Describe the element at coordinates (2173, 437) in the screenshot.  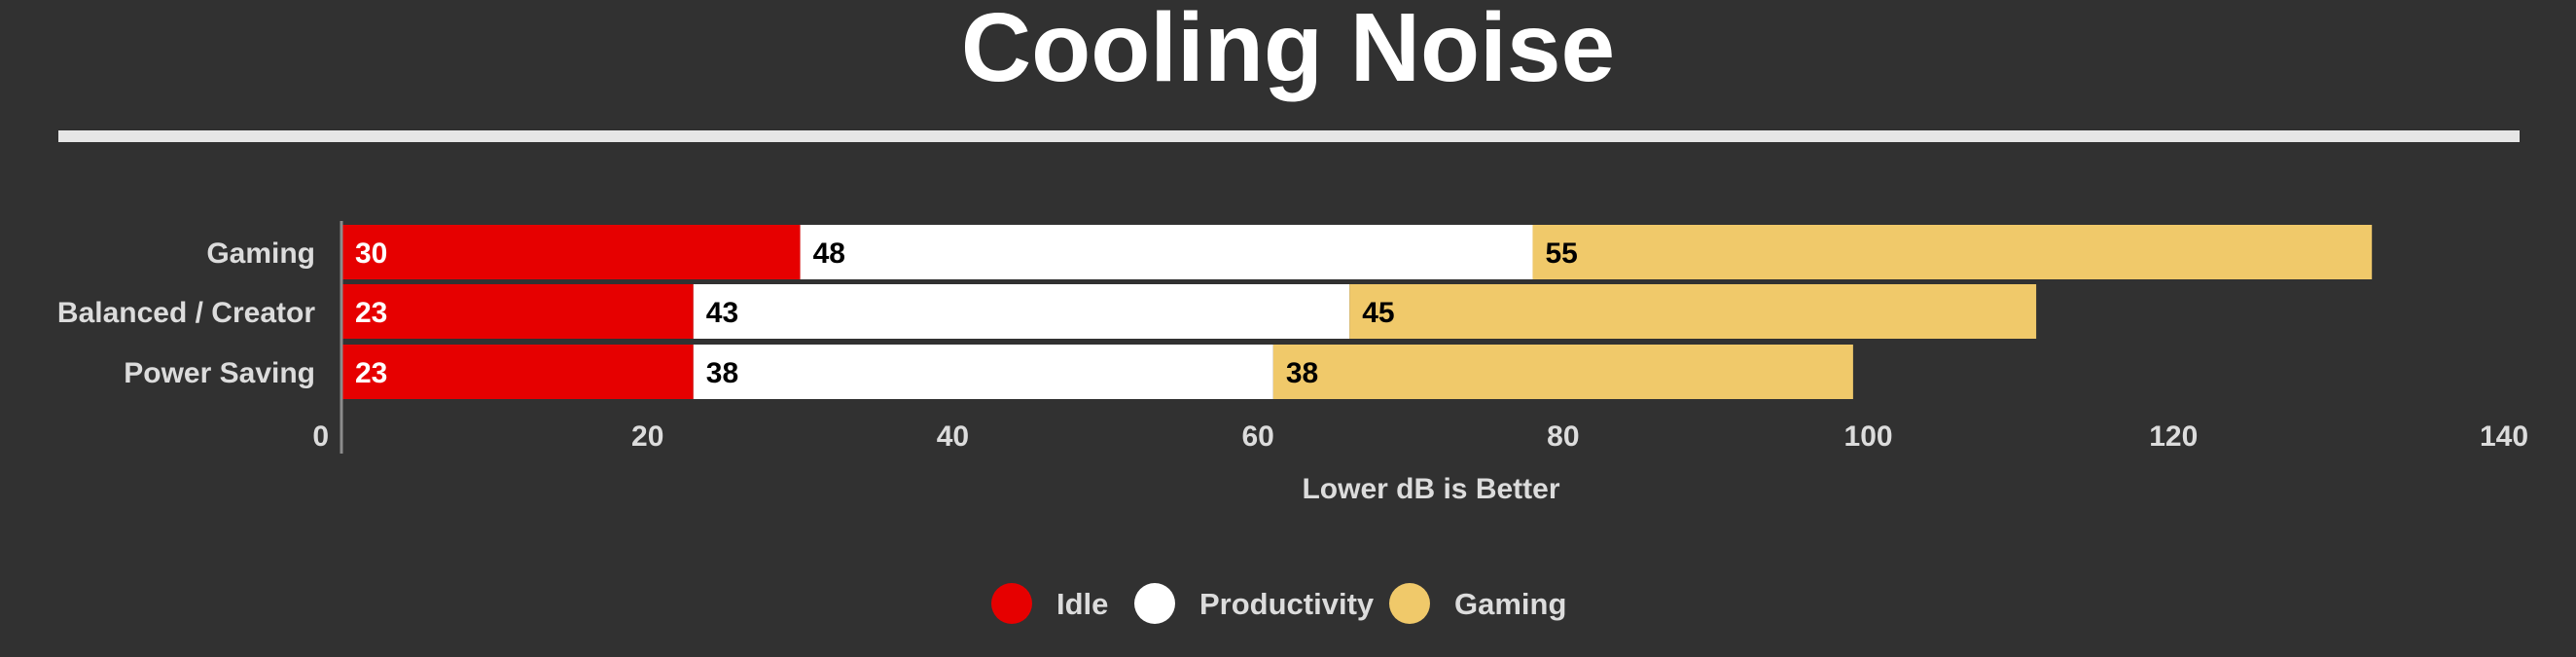
I see `x-tick-label: 120` at that location.